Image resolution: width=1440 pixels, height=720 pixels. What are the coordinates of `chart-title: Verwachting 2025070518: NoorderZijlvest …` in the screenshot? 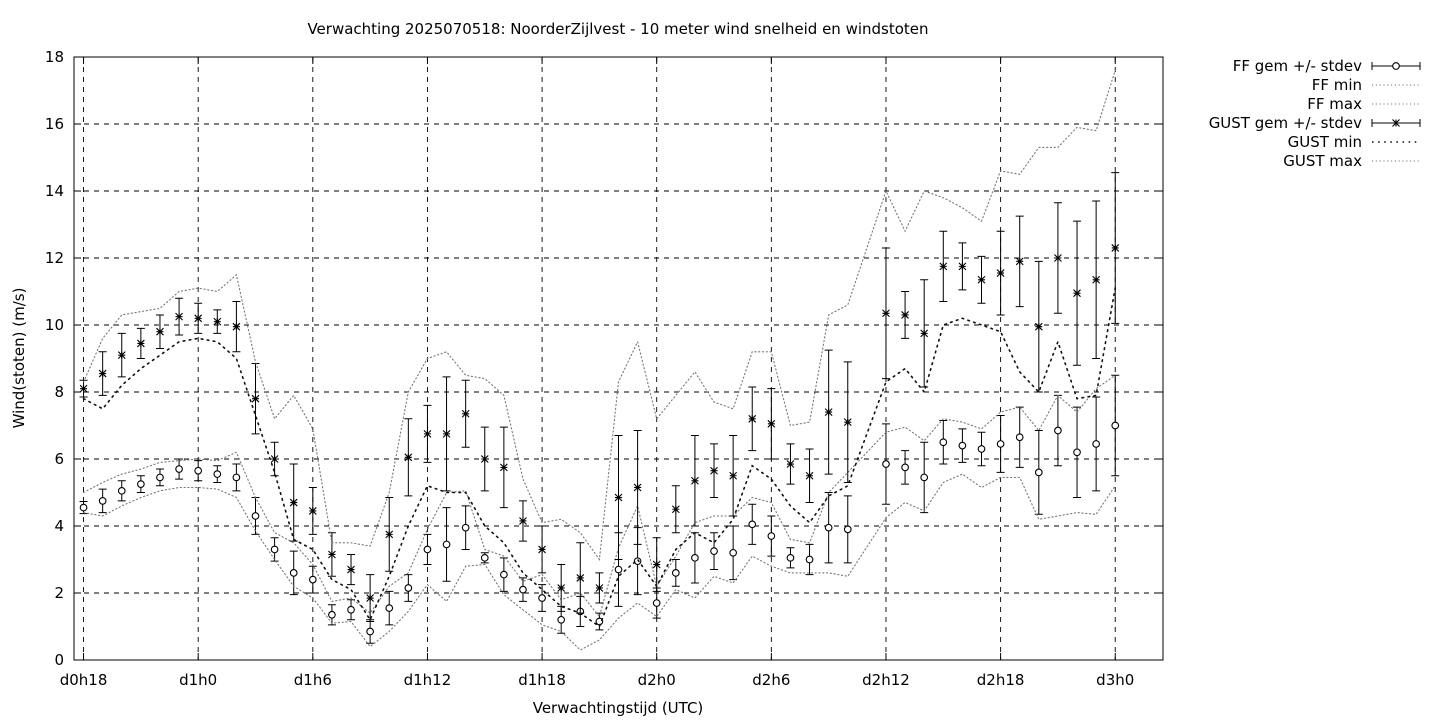 It's located at (617, 29).